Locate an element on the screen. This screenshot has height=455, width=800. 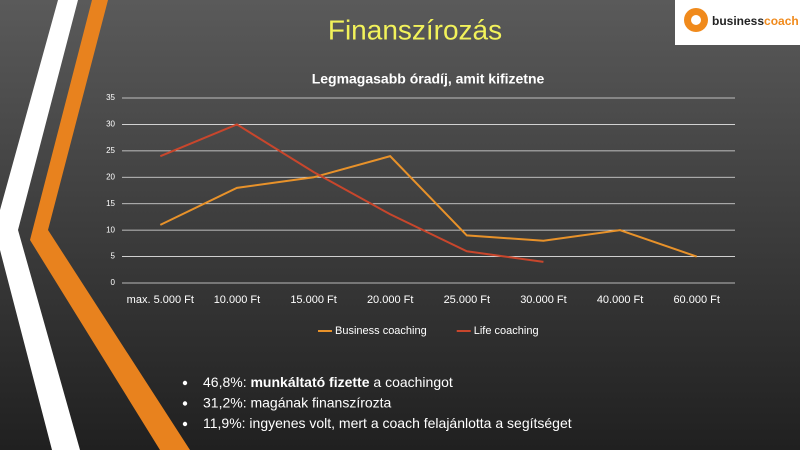
legend-label: Business coaching is located at coordinates (381, 331).